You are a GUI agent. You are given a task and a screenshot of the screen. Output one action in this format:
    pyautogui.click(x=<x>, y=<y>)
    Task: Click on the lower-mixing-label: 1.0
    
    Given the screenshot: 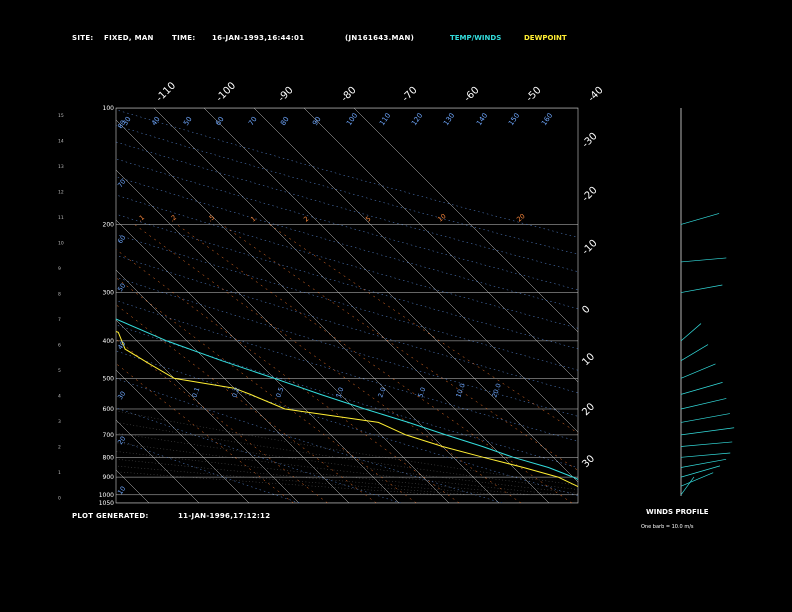 What is the action you would take?
    pyautogui.click(x=339, y=392)
    